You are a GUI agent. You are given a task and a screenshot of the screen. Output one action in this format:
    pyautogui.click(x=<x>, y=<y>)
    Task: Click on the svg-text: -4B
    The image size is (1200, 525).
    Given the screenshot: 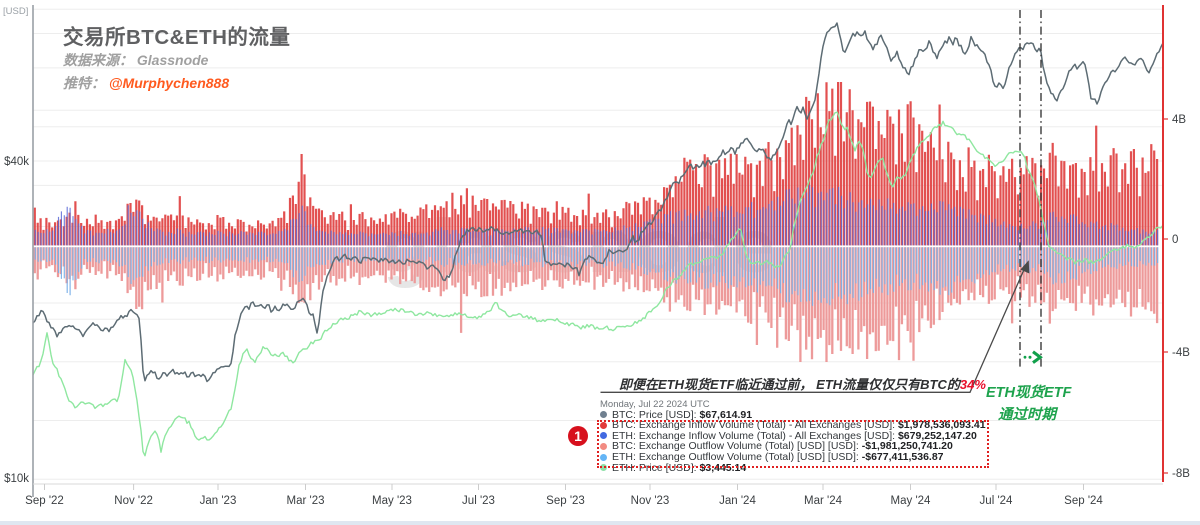 What is the action you would take?
    pyautogui.click(x=1181, y=353)
    